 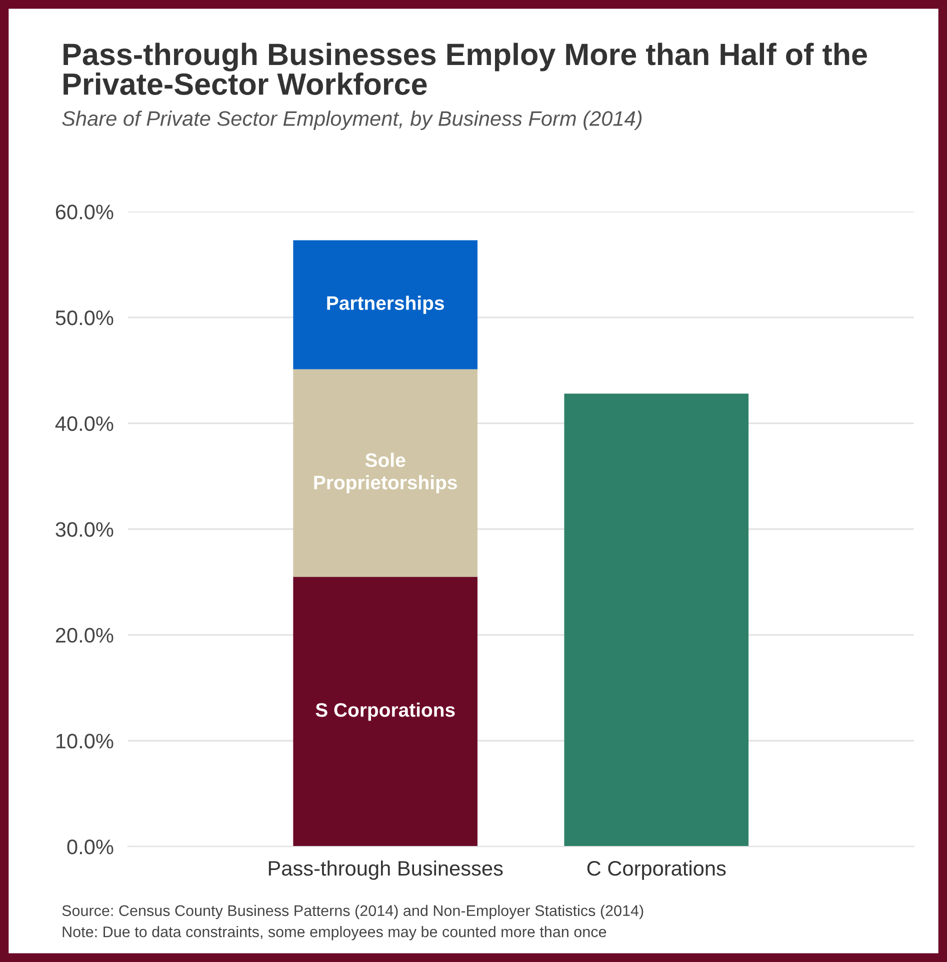 What do you see at coordinates (84, 424) in the screenshot?
I see `y-tick-label: 40.0%` at bounding box center [84, 424].